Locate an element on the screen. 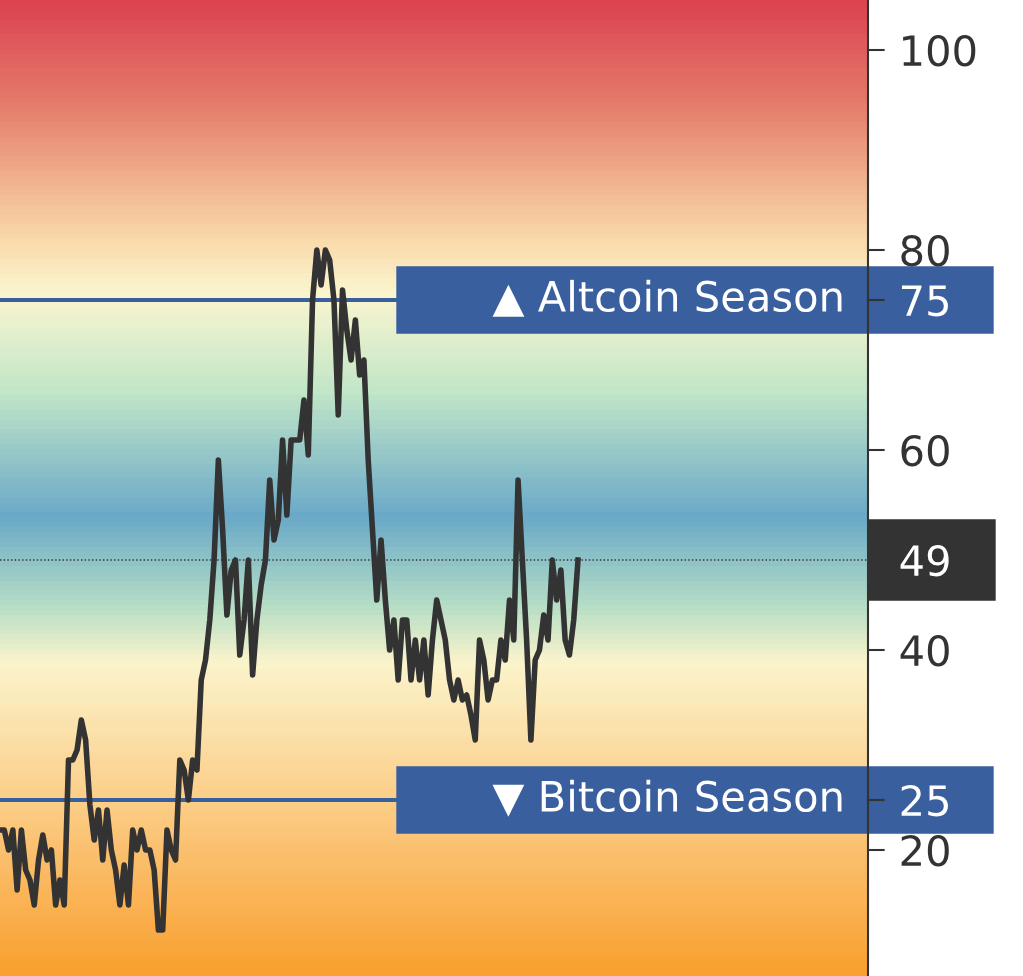 This screenshot has width=1023, height=976. y-tick-label: 75 is located at coordinates (924, 301).